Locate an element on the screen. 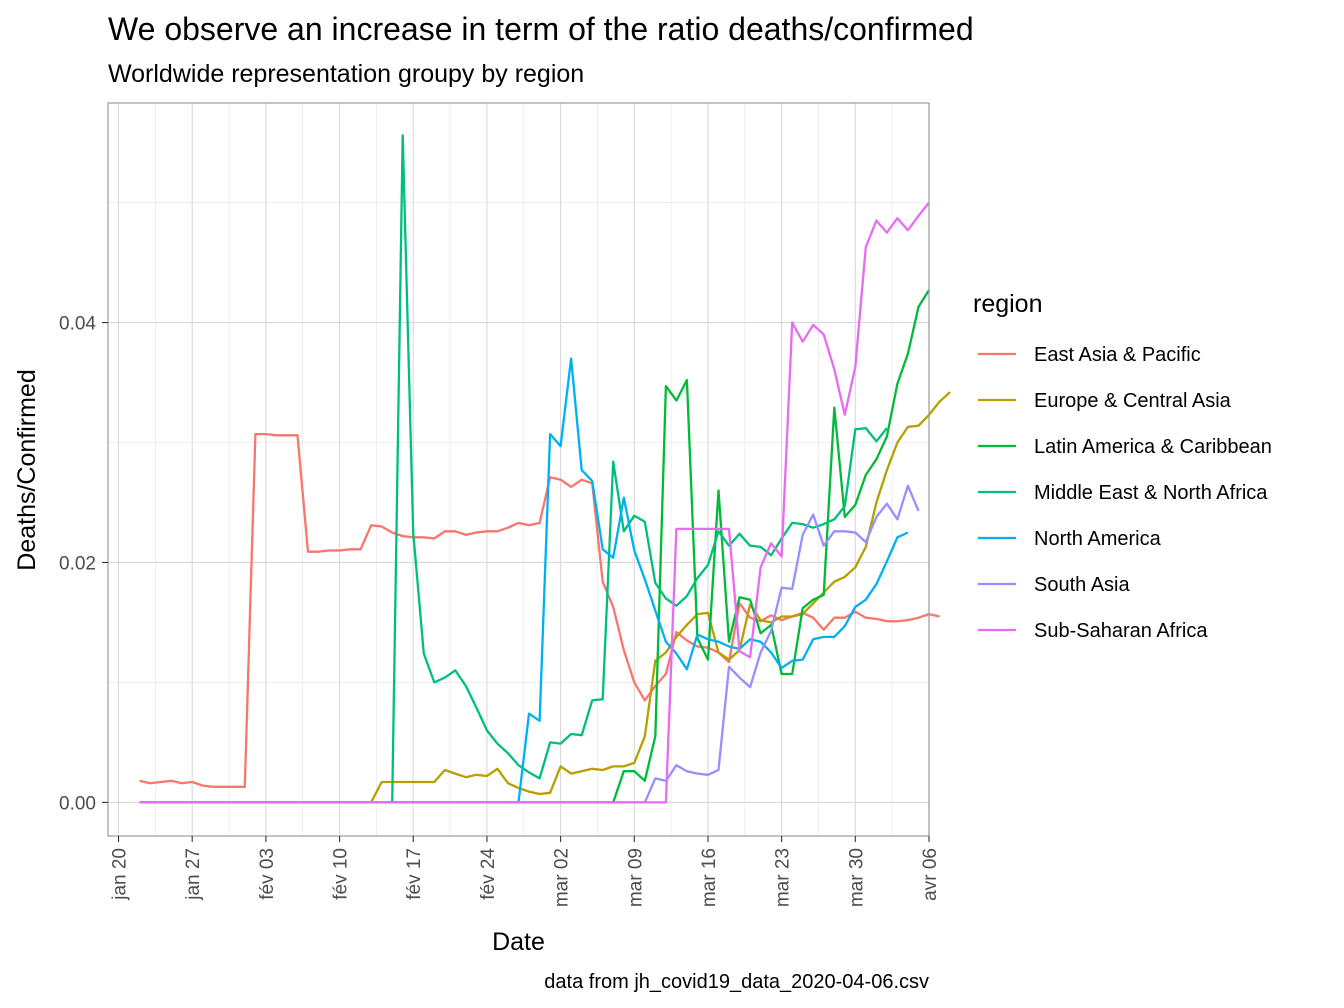 Image resolution: width=1344 pixels, height=1008 pixels. x-tick-label: mar 30 is located at coordinates (856, 877).